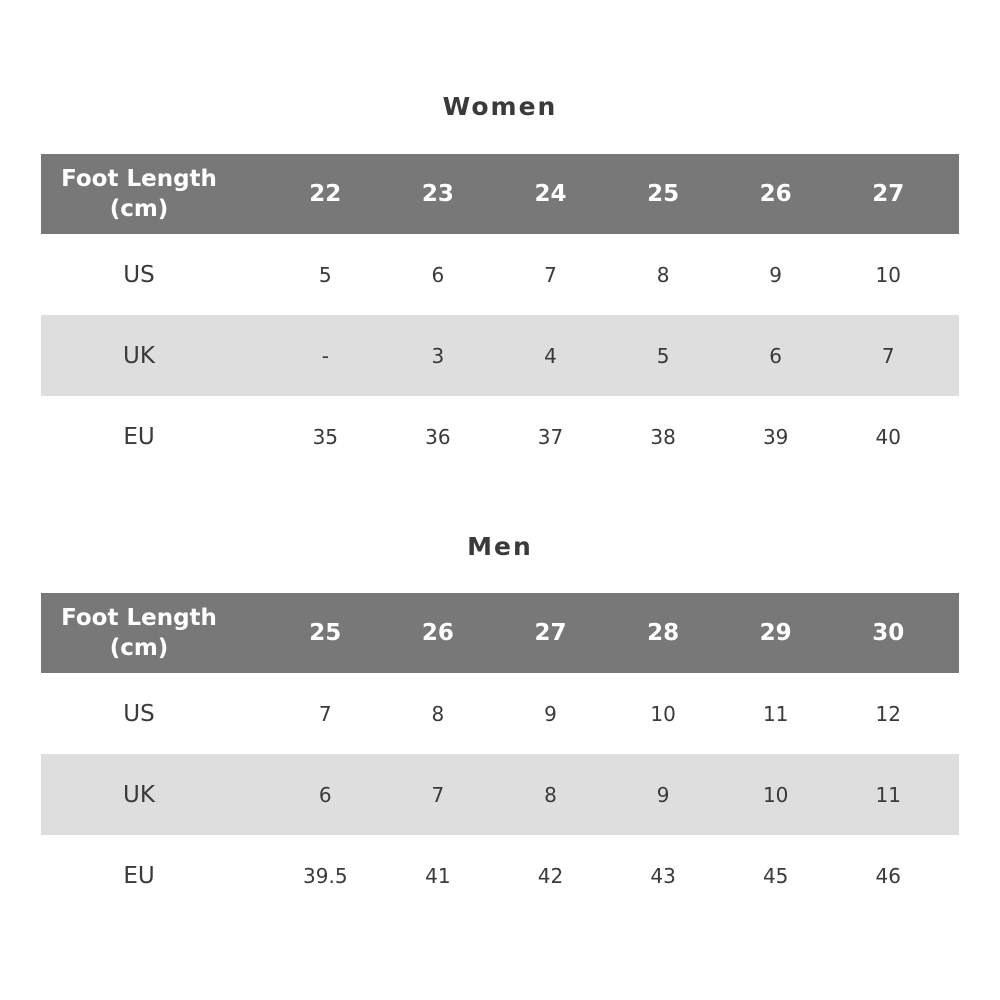 The width and height of the screenshot is (1000, 1000). Describe the element at coordinates (550, 355) in the screenshot. I see `size-cell: 4` at that location.